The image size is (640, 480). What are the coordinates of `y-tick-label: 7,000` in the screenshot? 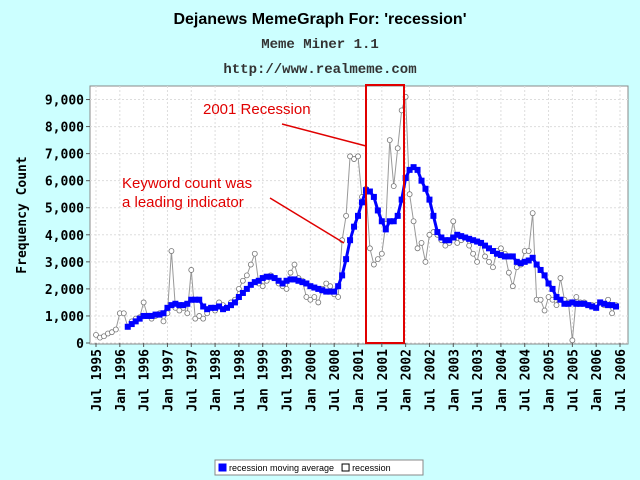 It's located at (64, 155).